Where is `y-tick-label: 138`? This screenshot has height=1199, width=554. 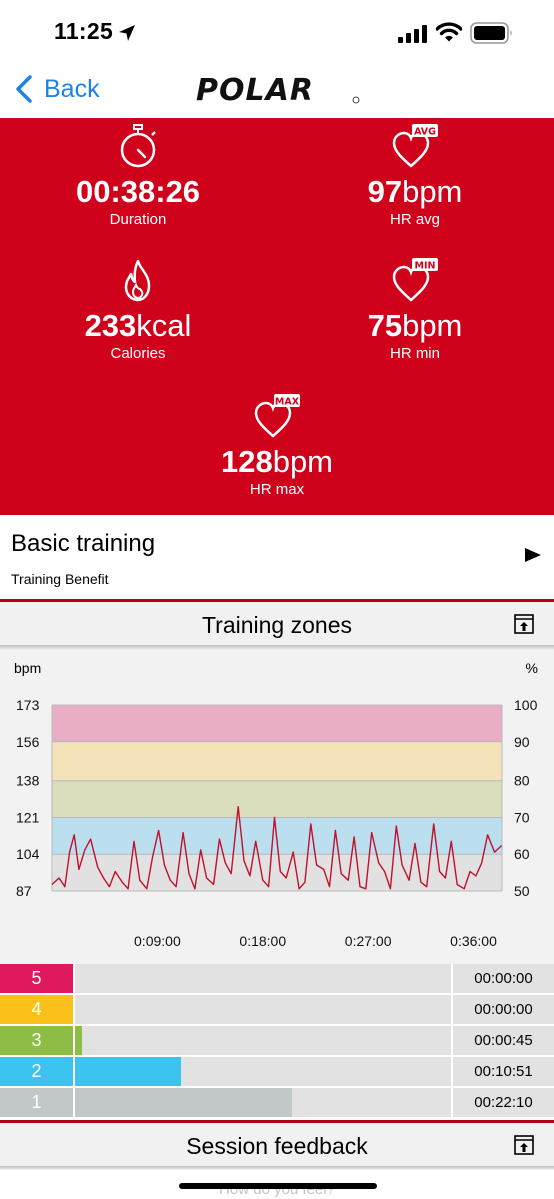 y-tick-label: 138 is located at coordinates (28, 781).